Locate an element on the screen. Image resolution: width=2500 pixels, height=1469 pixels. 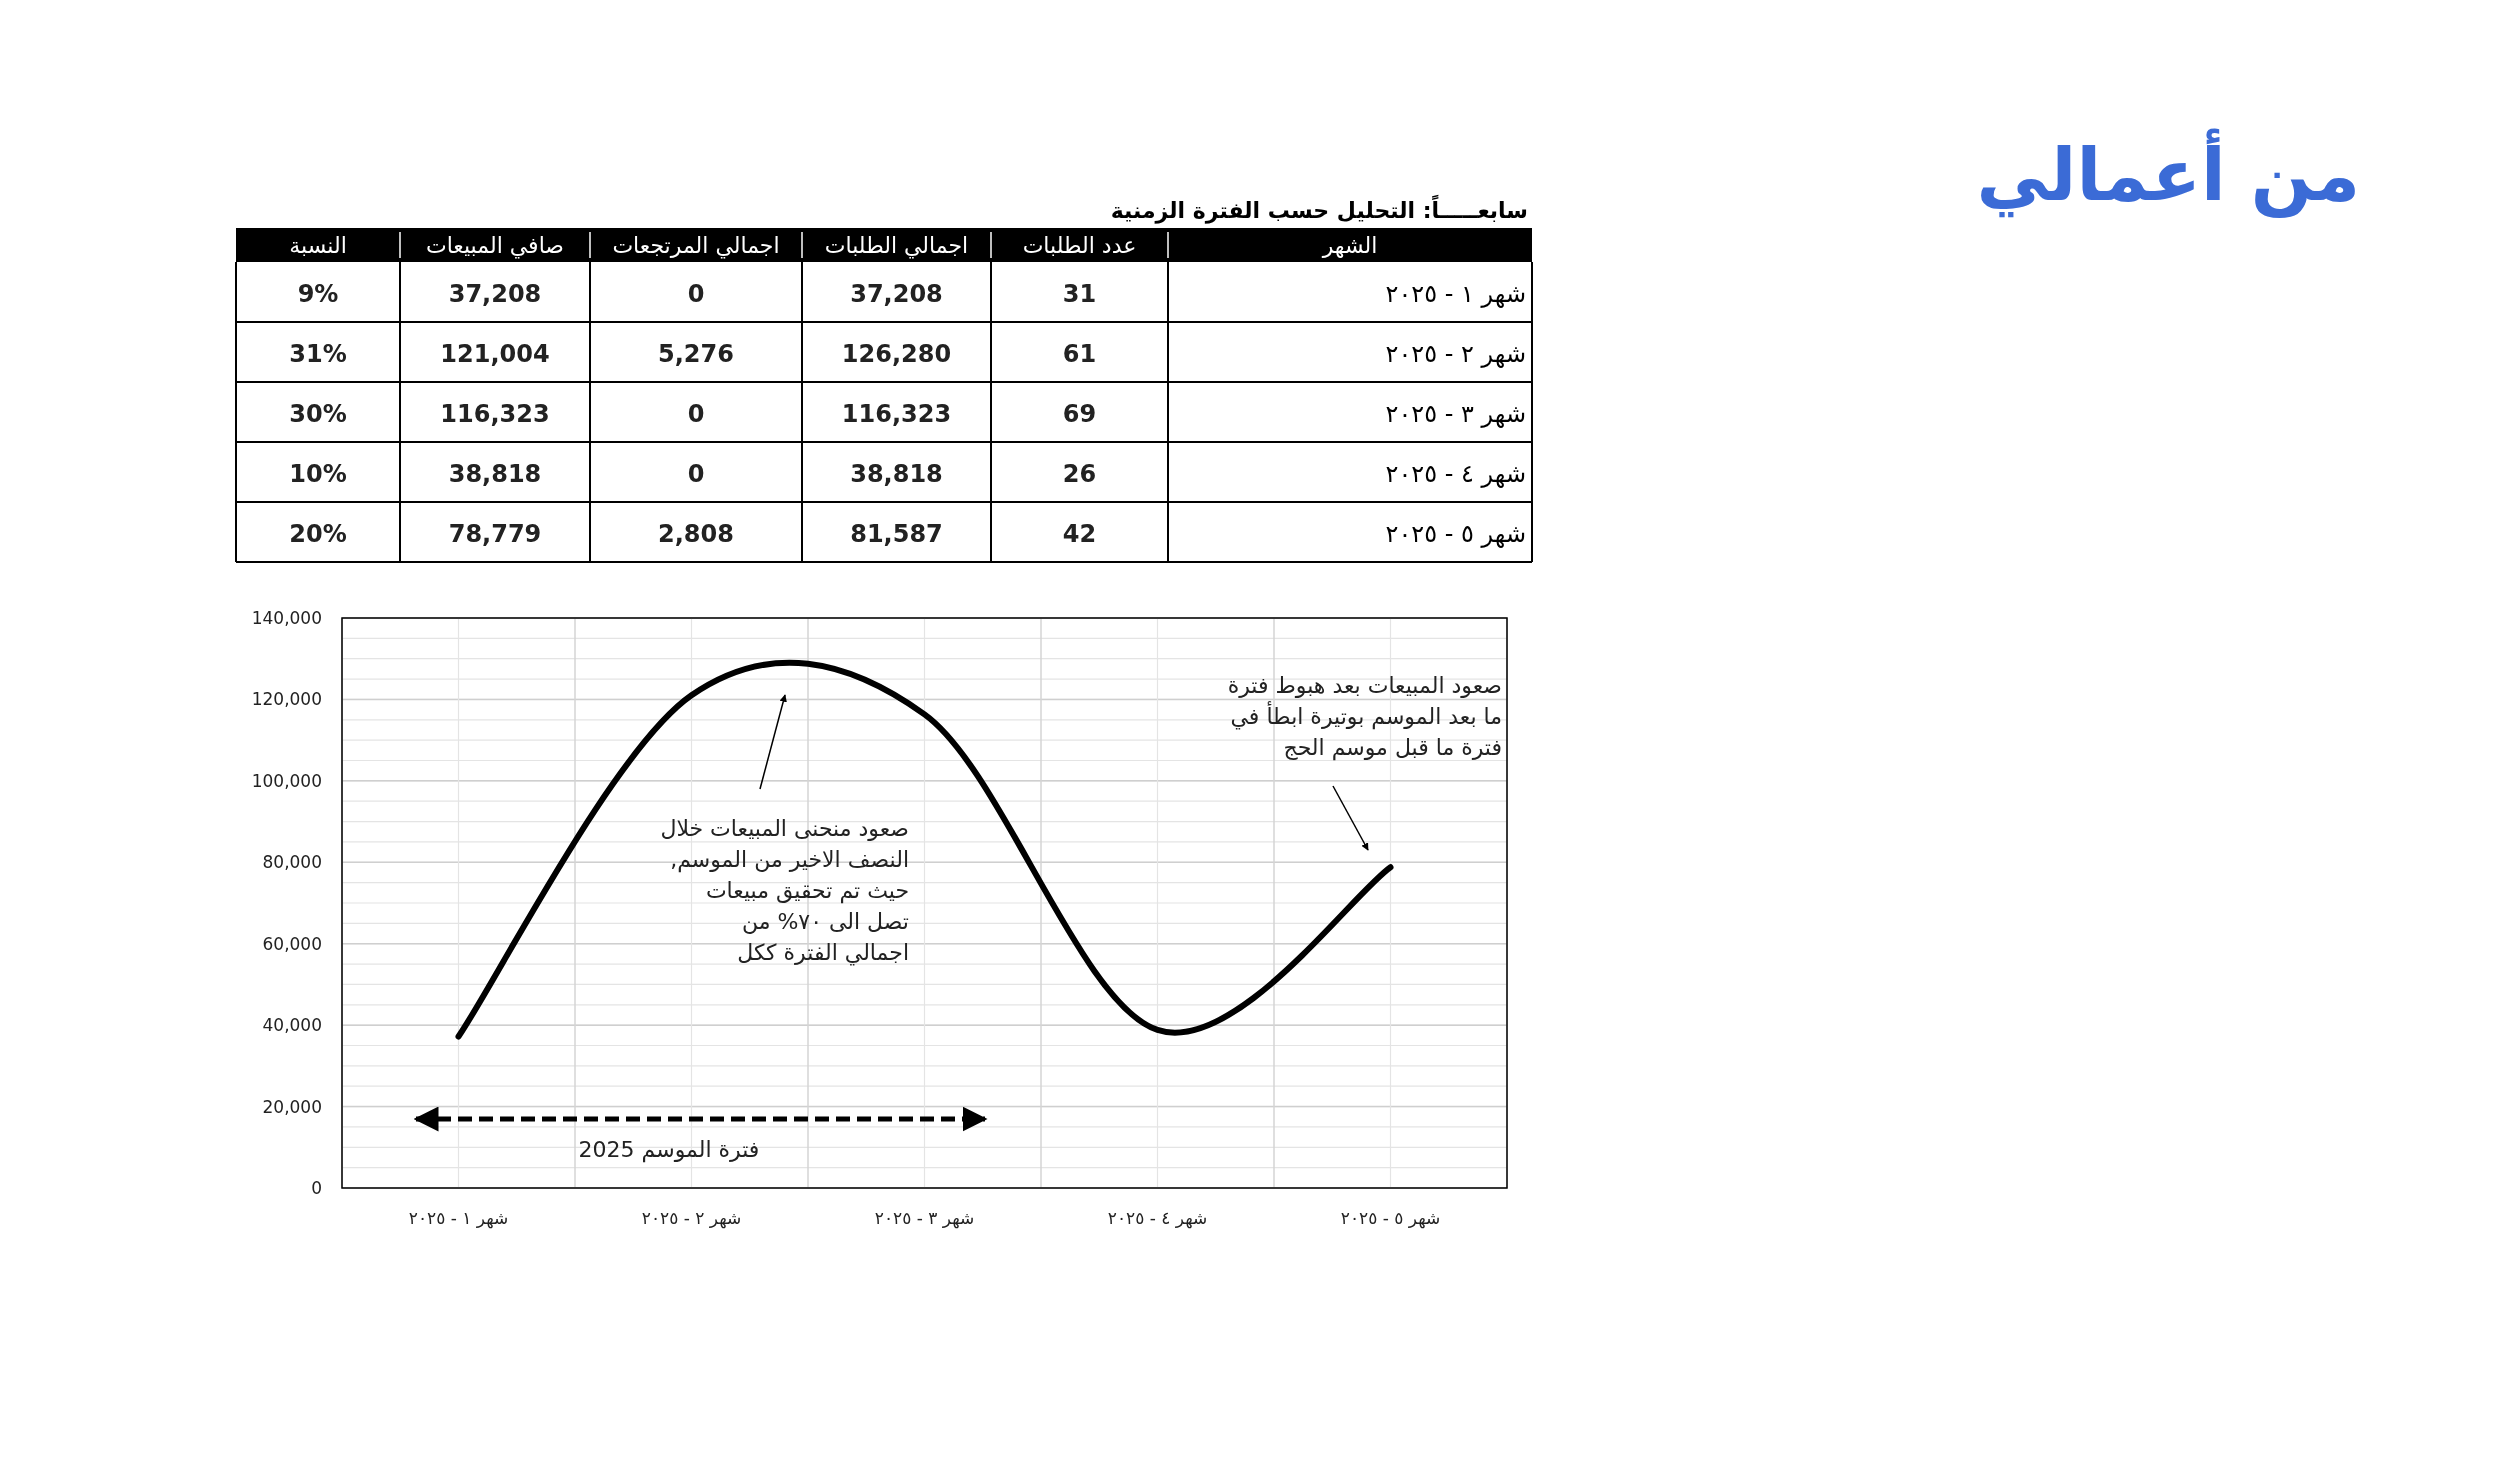
text: اجمالي الطلبات is located at coordinates (896, 246).